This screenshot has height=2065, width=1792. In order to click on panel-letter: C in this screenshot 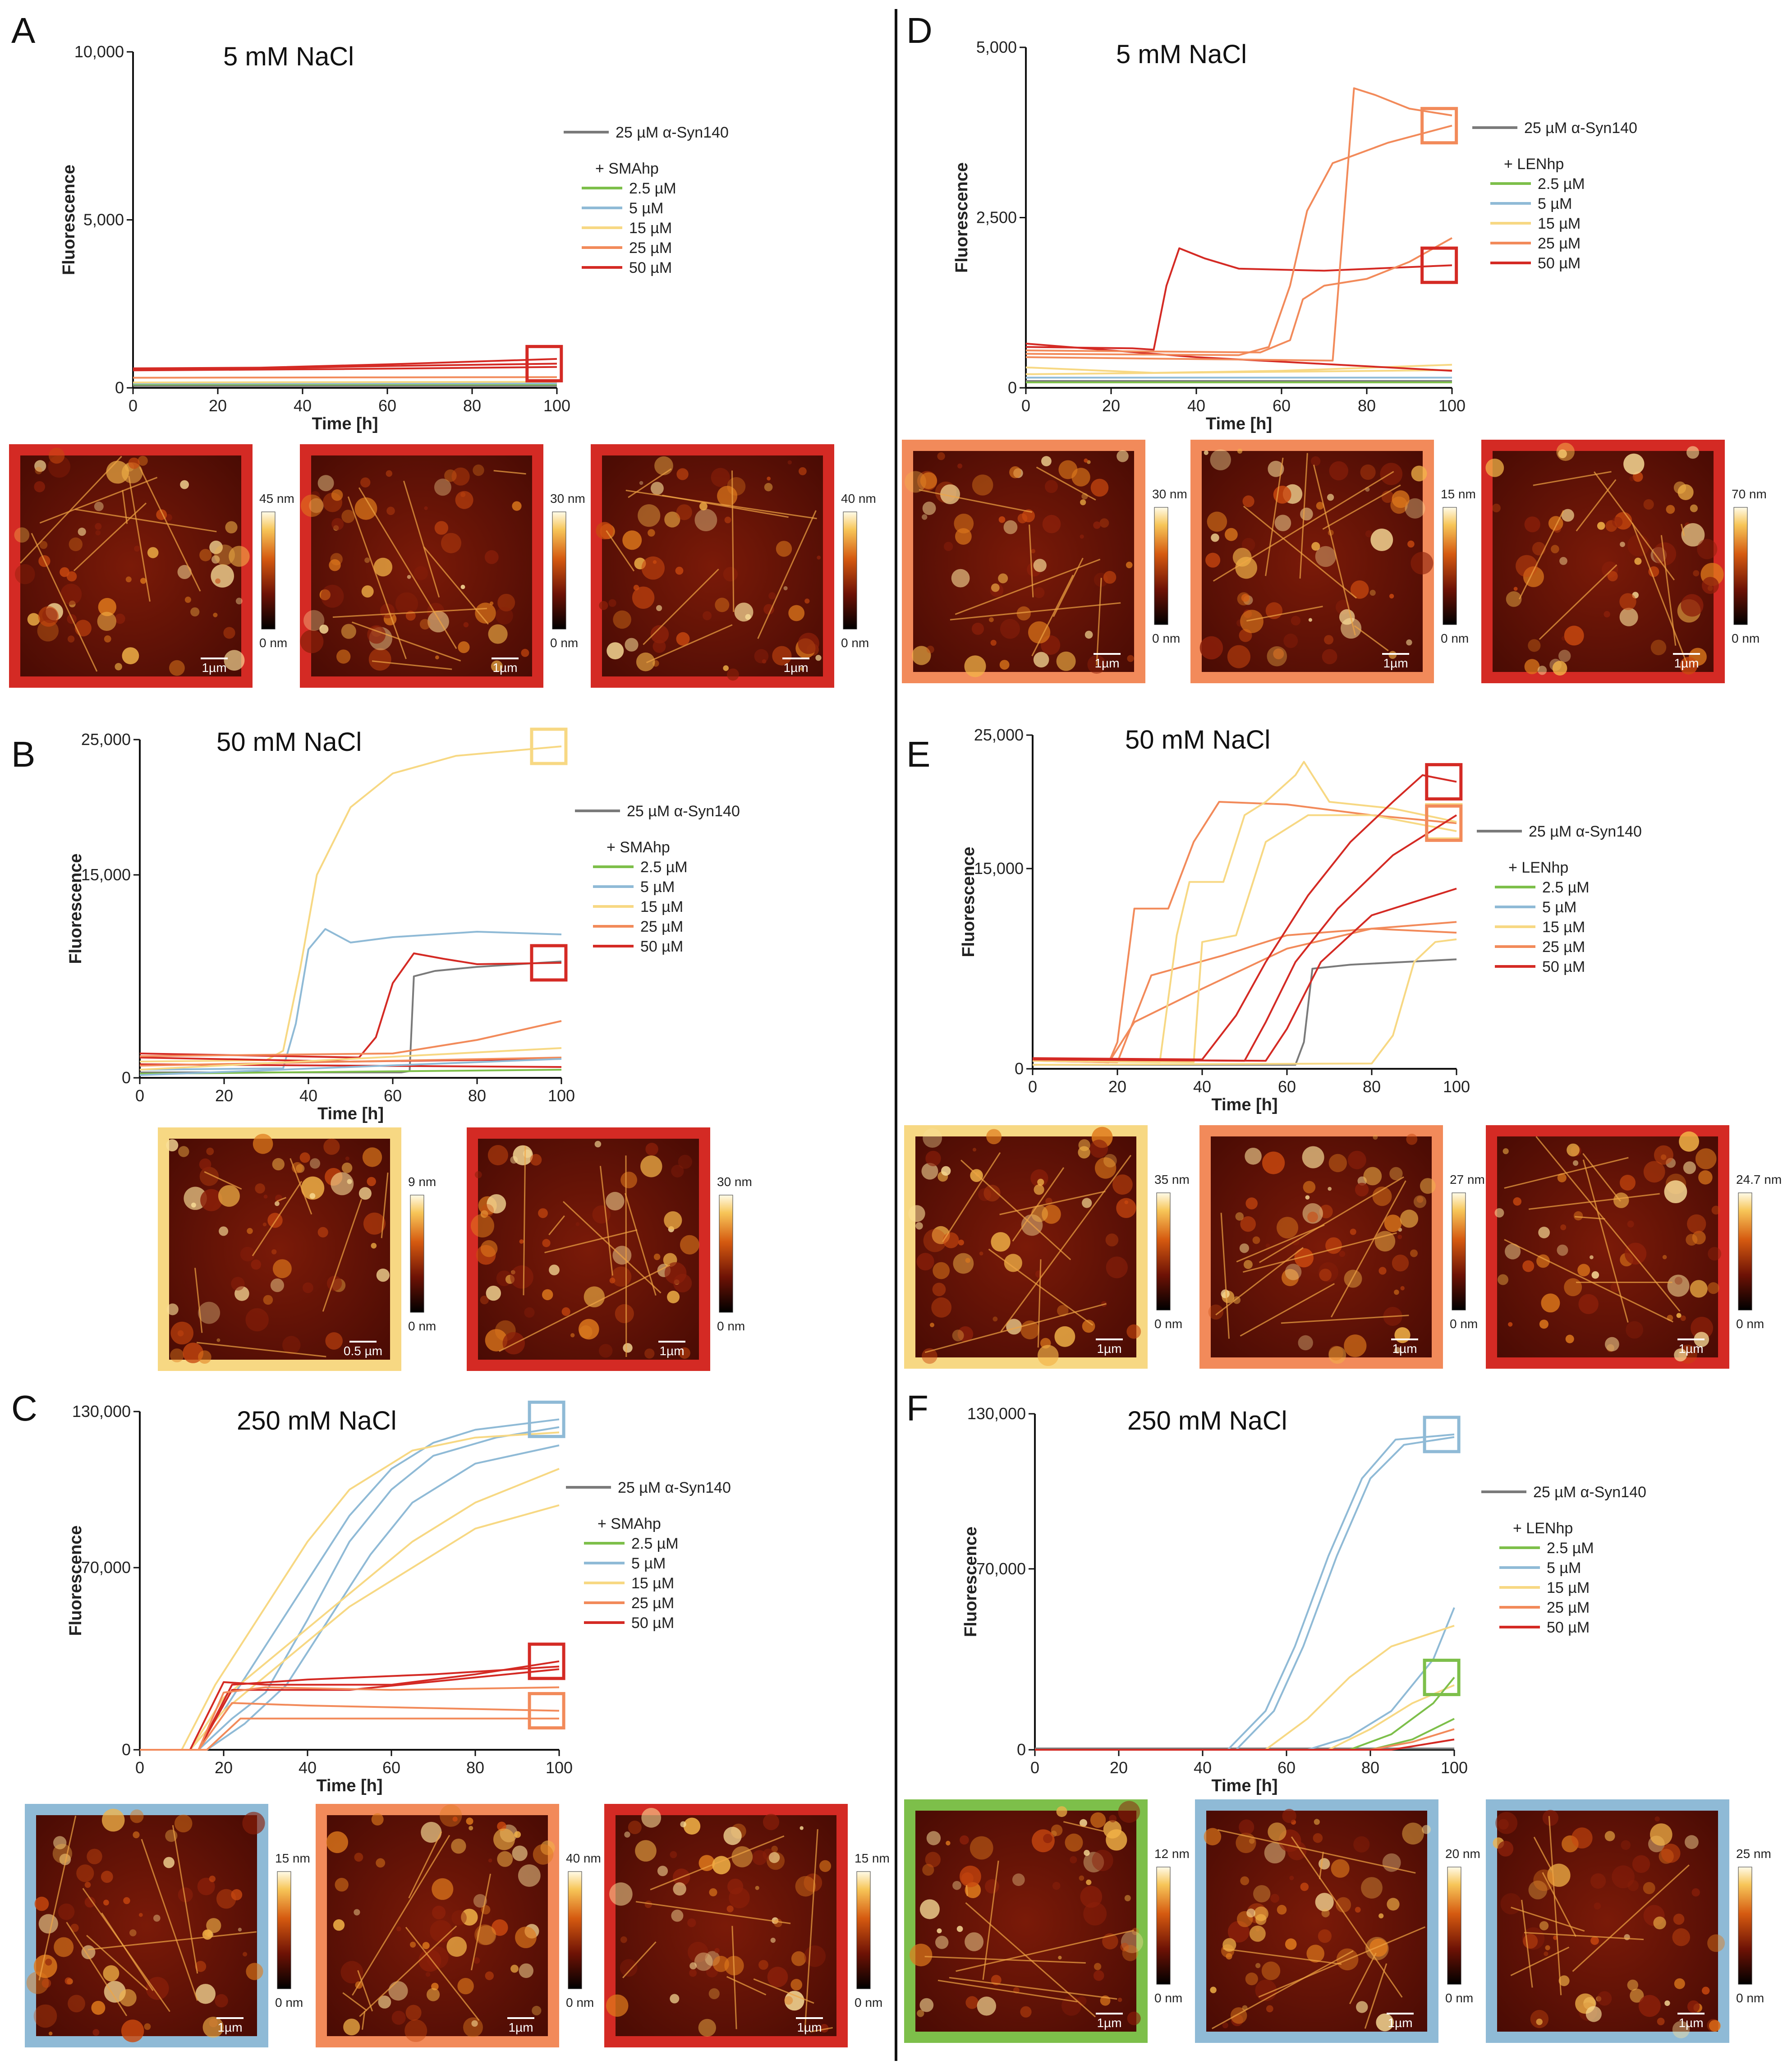, I will do `click(24, 1408)`.